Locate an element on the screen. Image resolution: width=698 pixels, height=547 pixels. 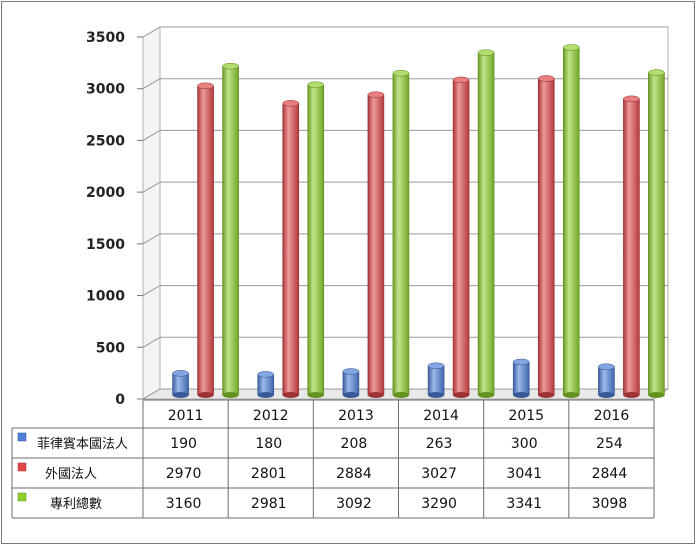
table-cell: 300 is located at coordinates (524, 444).